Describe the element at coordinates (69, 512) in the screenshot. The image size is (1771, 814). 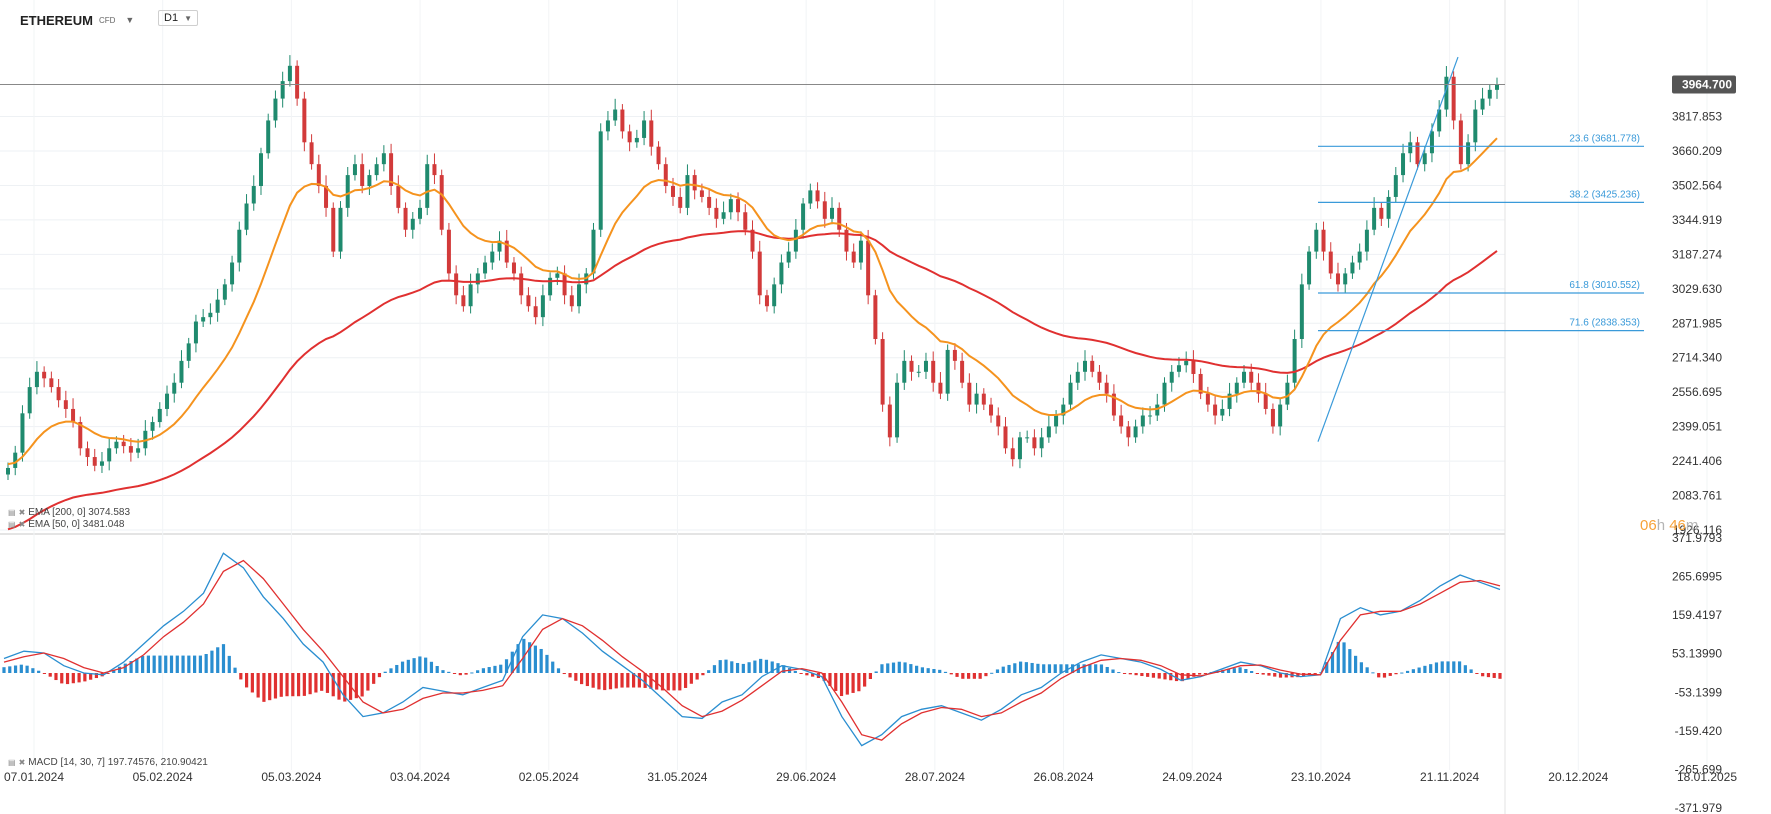
I see `legend-ema200: ▤ ✖ EMA [200, 0] 3074.583` at that location.